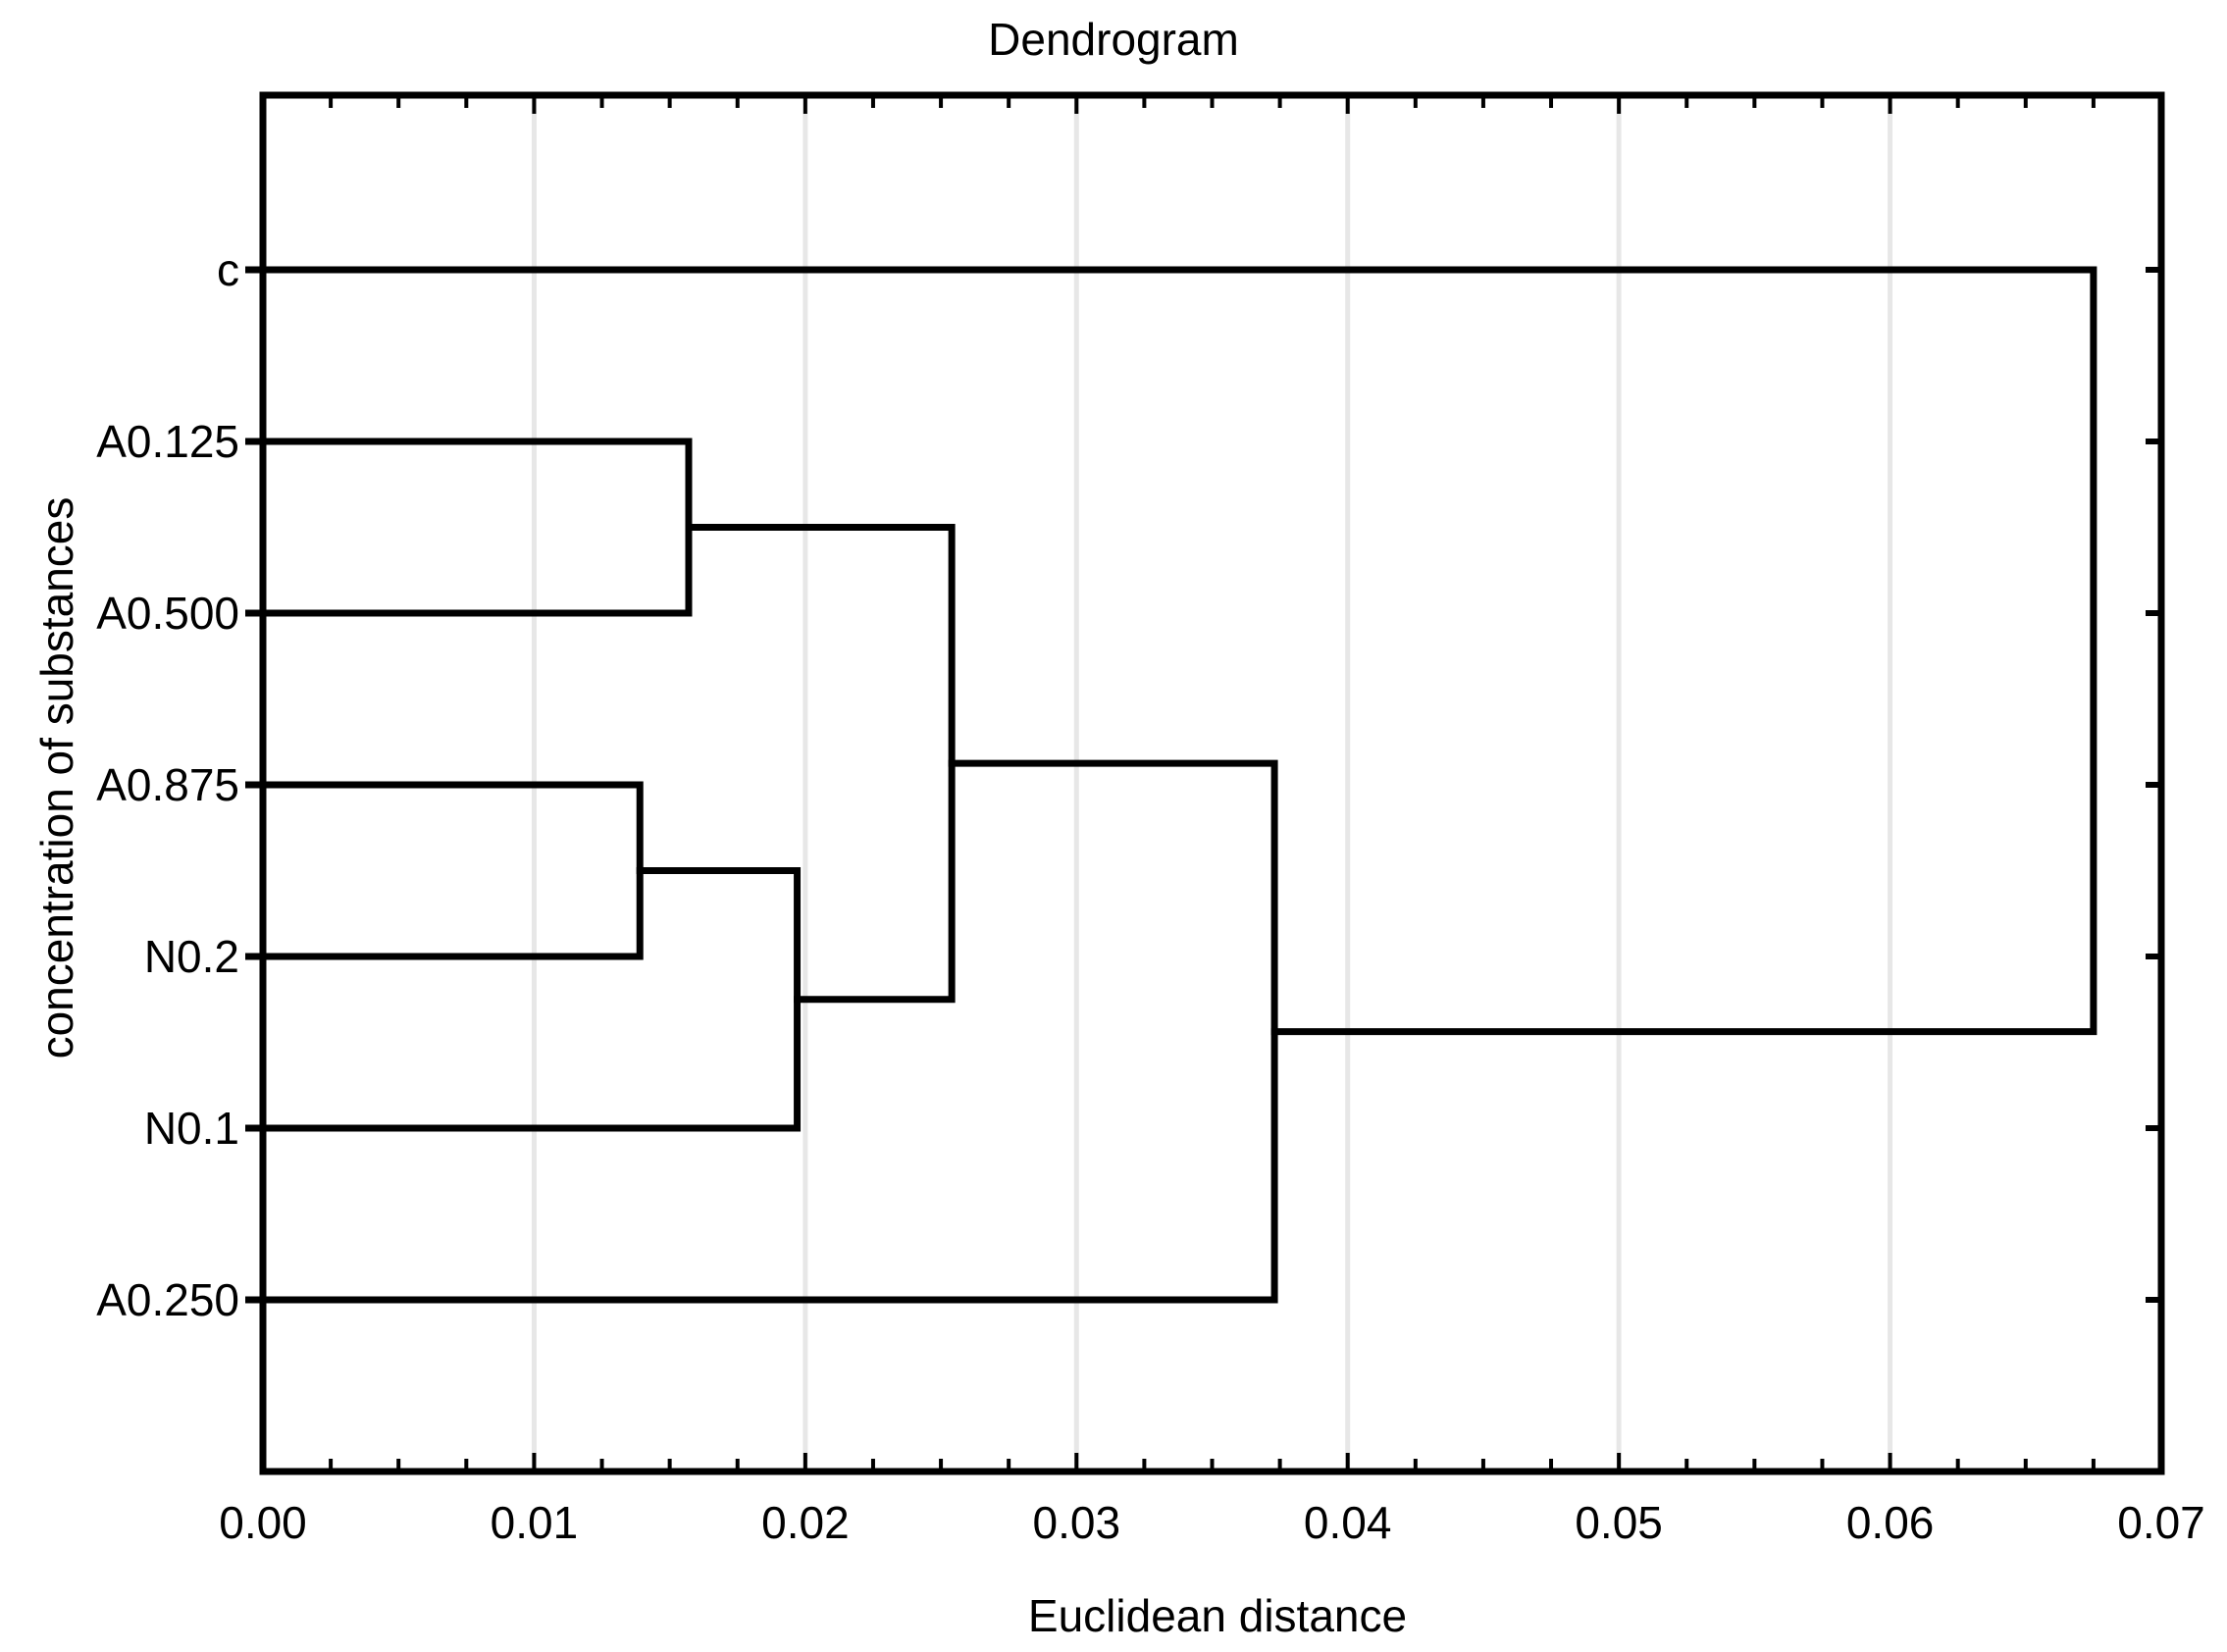 Image resolution: width=2227 pixels, height=1652 pixels. I want to click on x-tick-label: 0.05, so click(1619, 1522).